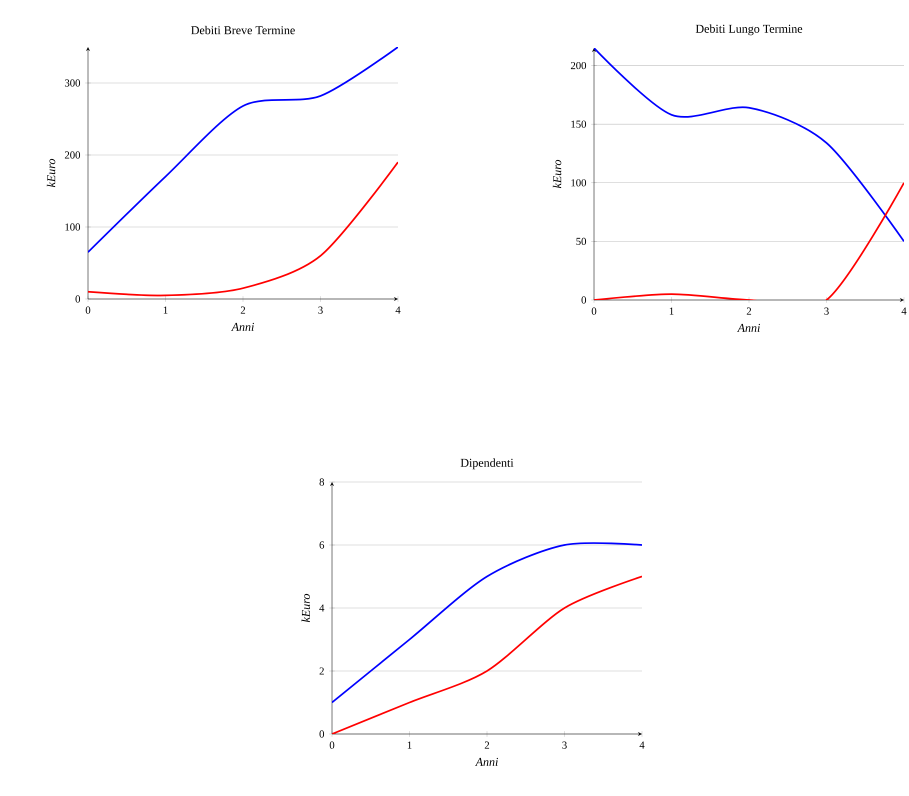 The height and width of the screenshot is (796, 909). What do you see at coordinates (749, 30) in the screenshot?
I see `chart-title: Debiti Lungo Termine` at bounding box center [749, 30].